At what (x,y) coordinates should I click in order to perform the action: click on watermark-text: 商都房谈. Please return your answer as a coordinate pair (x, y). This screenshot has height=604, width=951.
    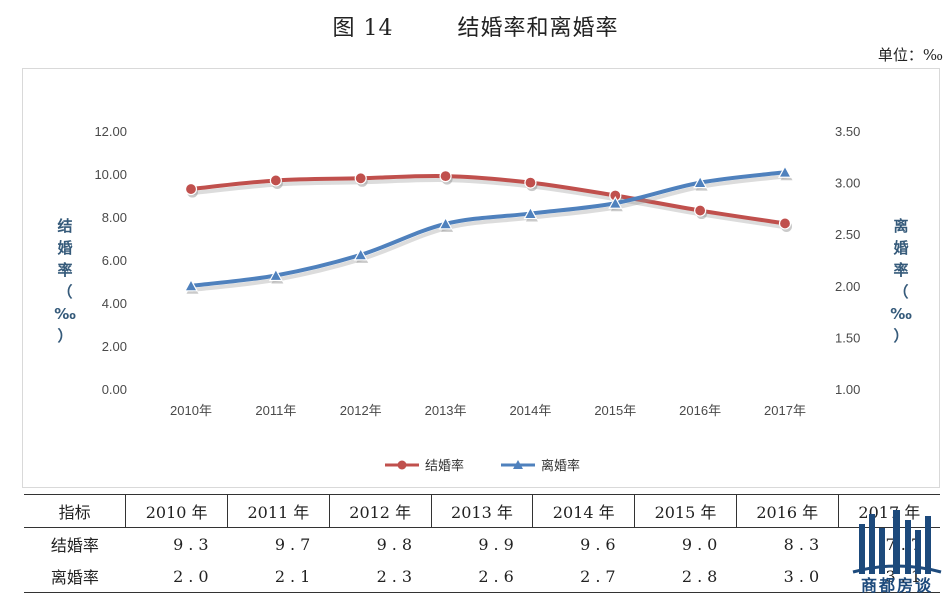
    Looking at the image, I should click on (896, 585).